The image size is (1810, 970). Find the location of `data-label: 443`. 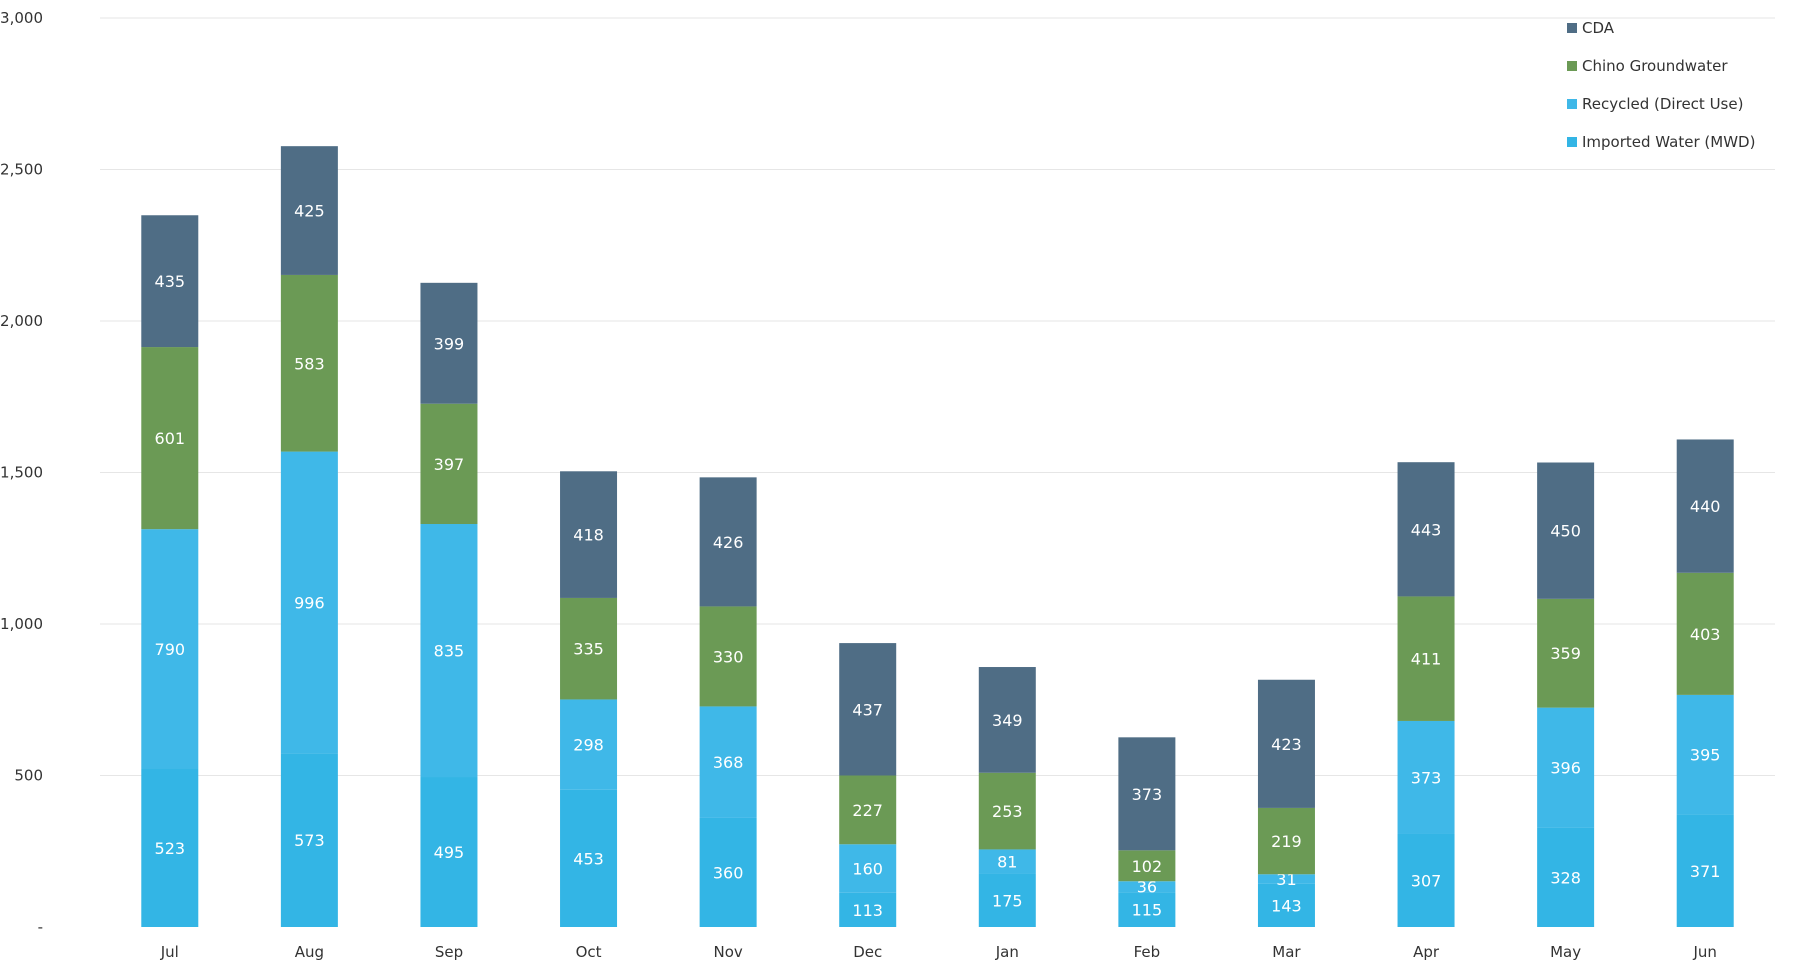

data-label: 443 is located at coordinates (1426, 529).